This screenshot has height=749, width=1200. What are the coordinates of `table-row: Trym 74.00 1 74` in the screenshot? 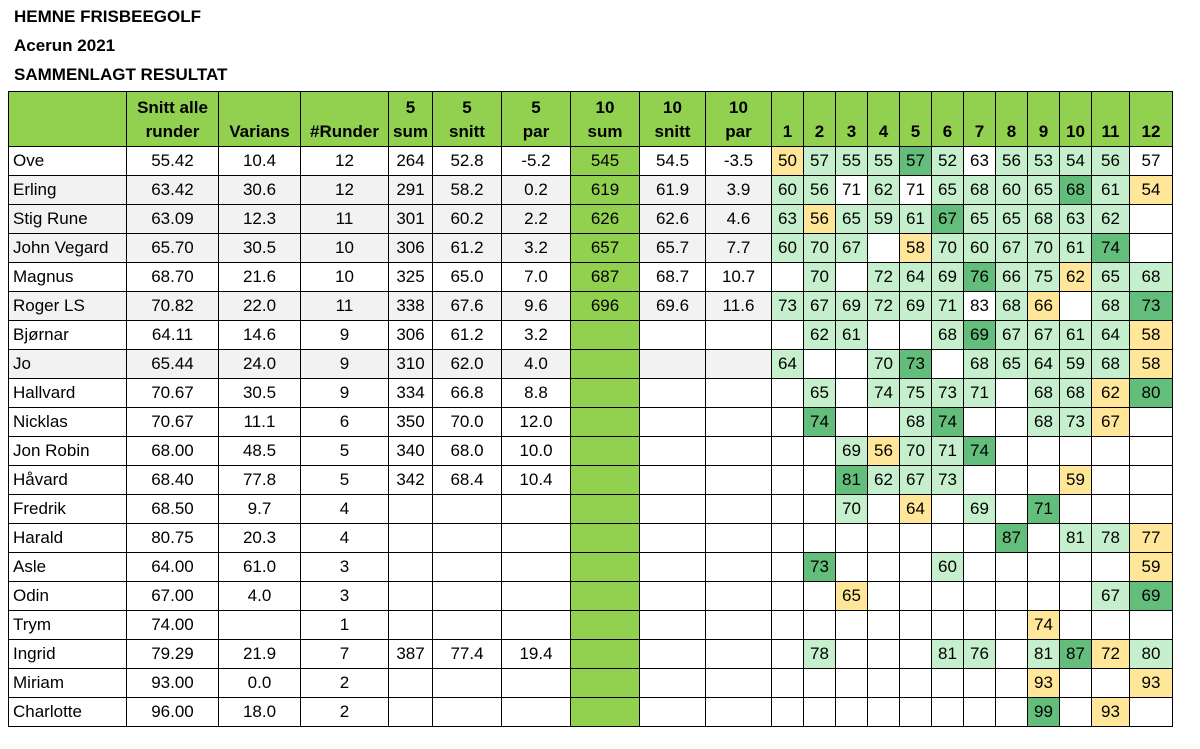 It's located at (590, 625).